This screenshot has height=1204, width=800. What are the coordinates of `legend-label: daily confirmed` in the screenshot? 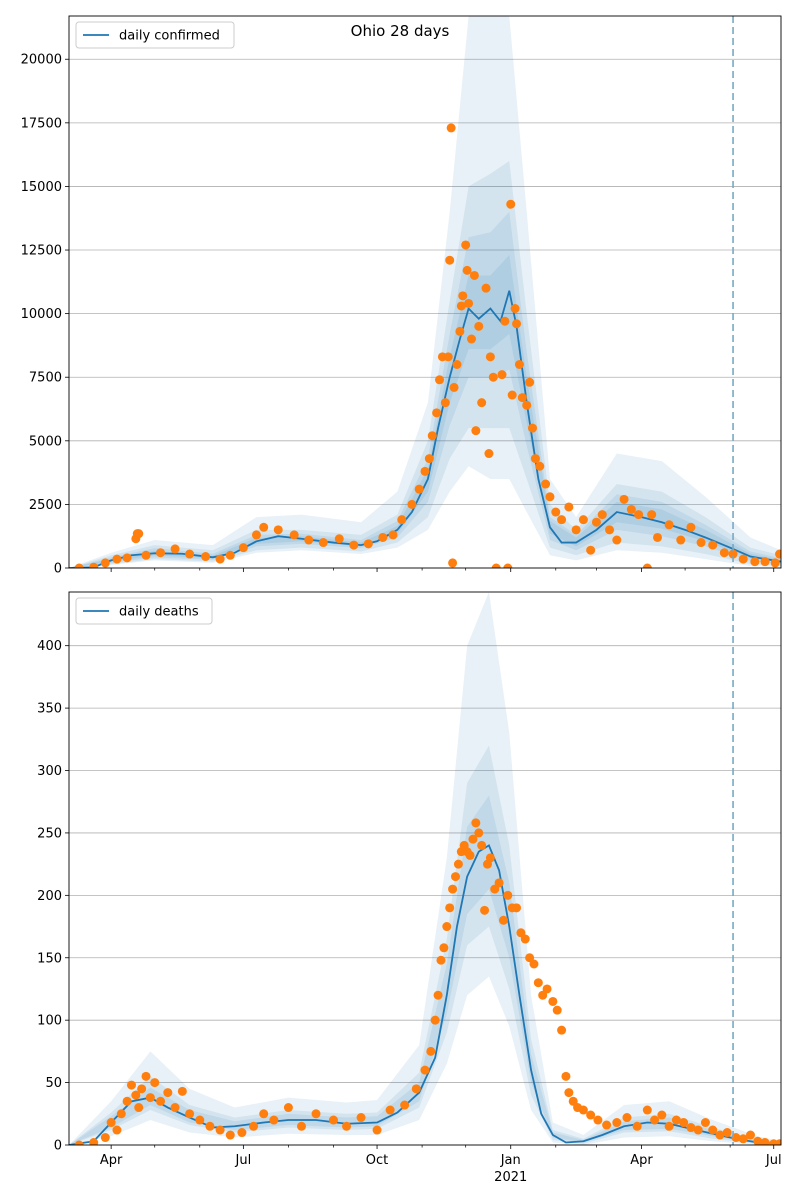 It's located at (169, 36).